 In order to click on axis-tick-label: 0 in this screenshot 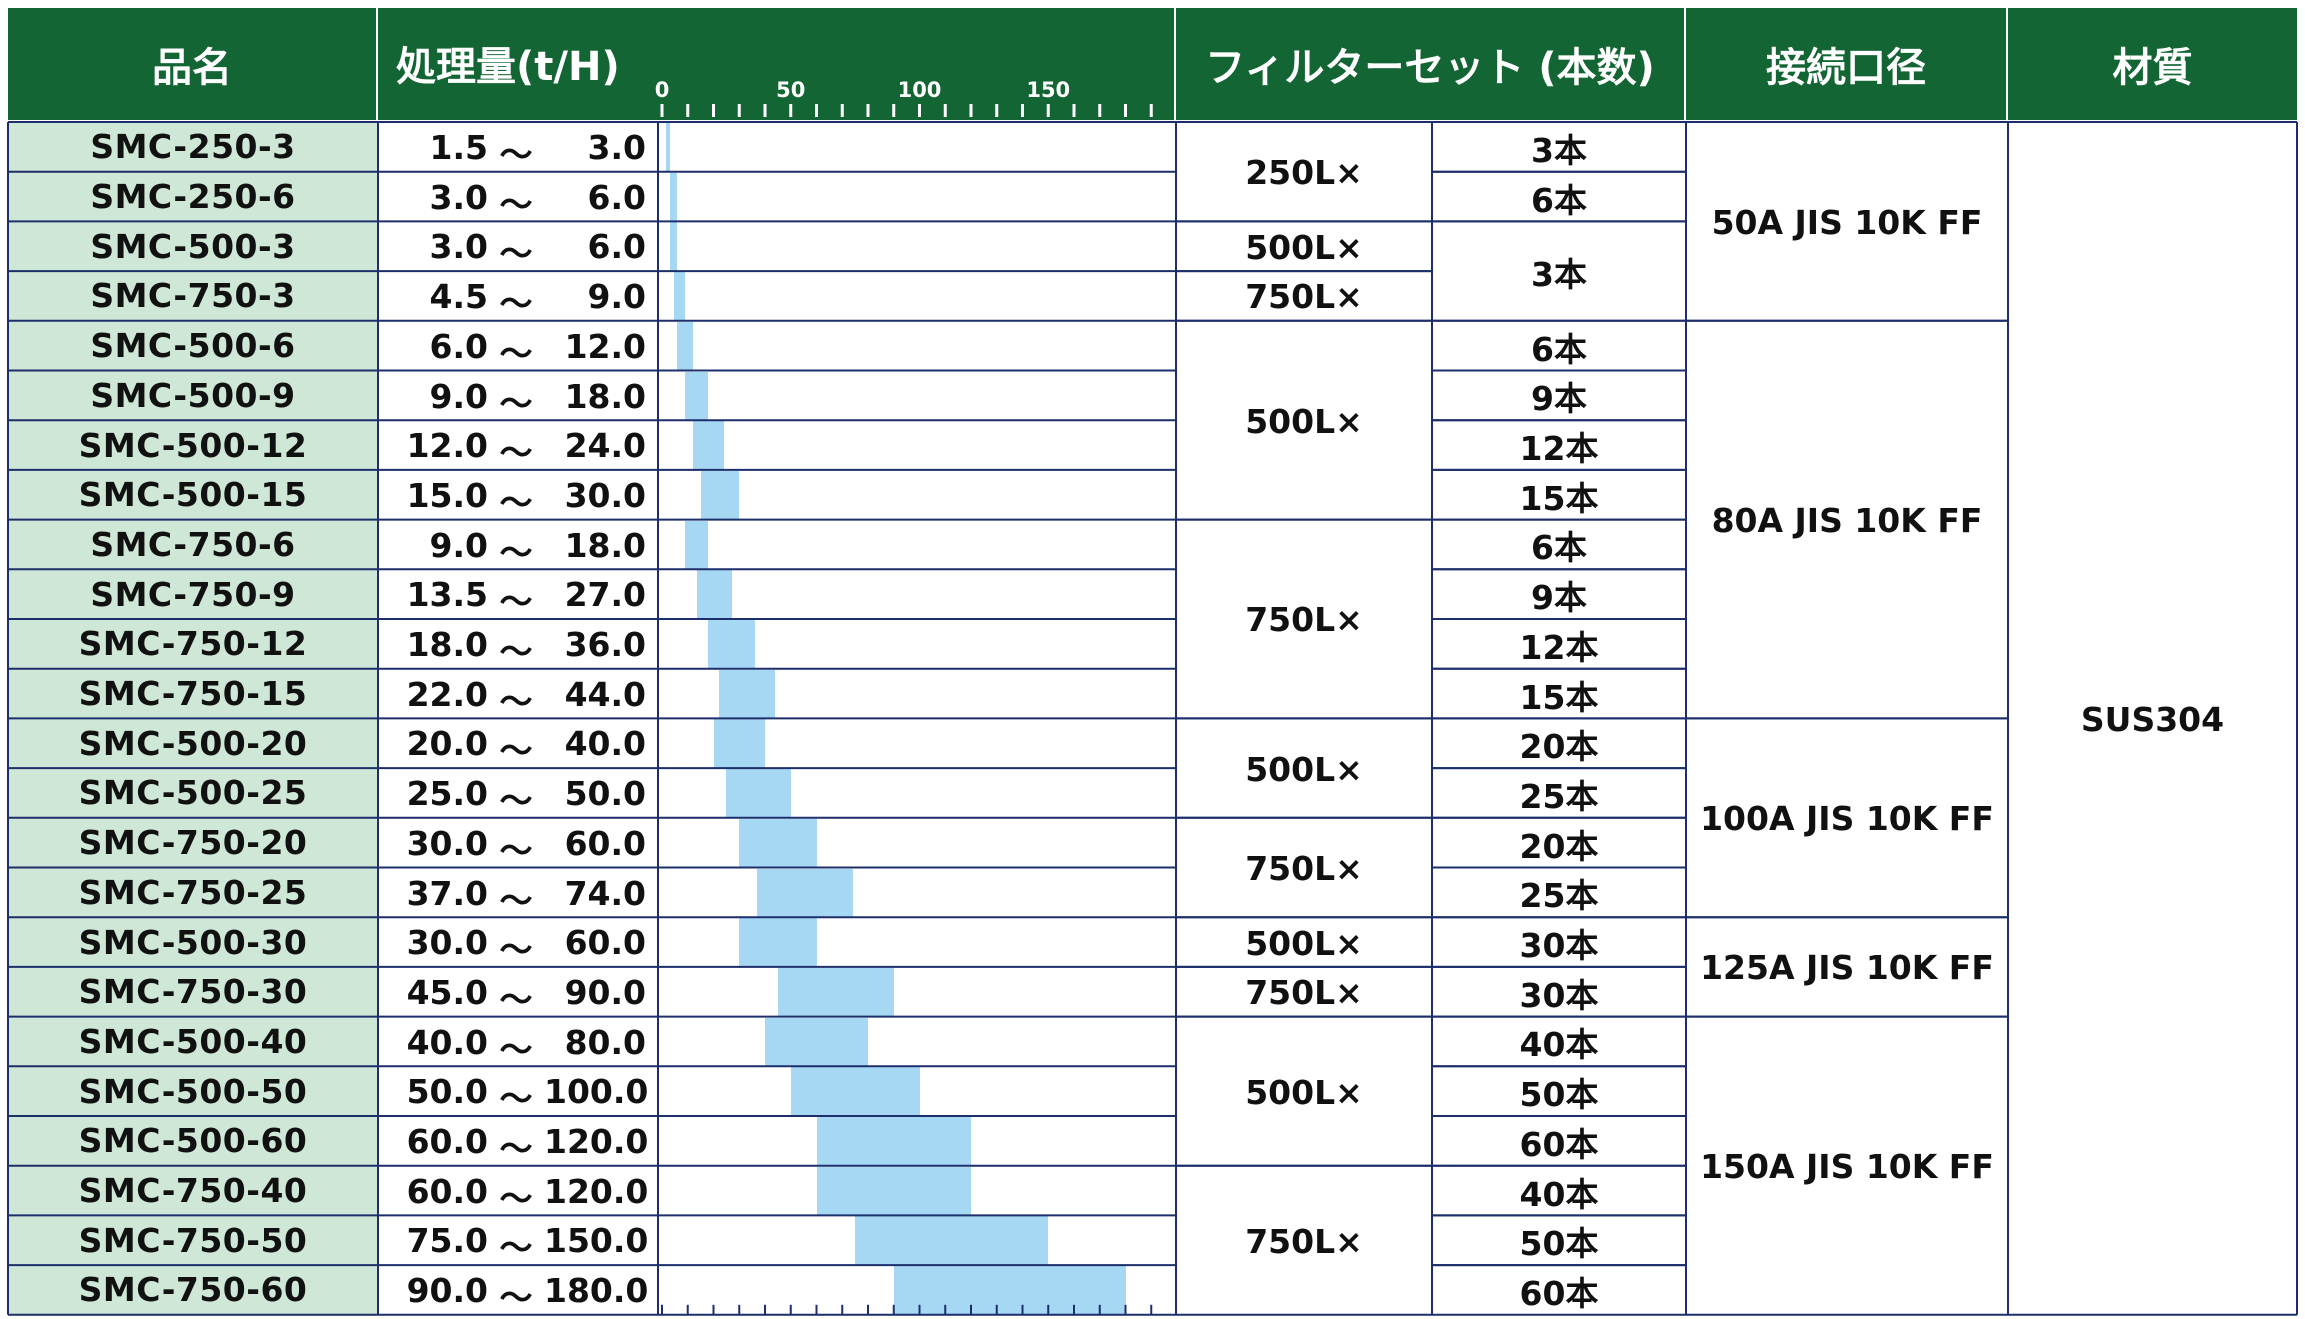, I will do `click(662, 90)`.